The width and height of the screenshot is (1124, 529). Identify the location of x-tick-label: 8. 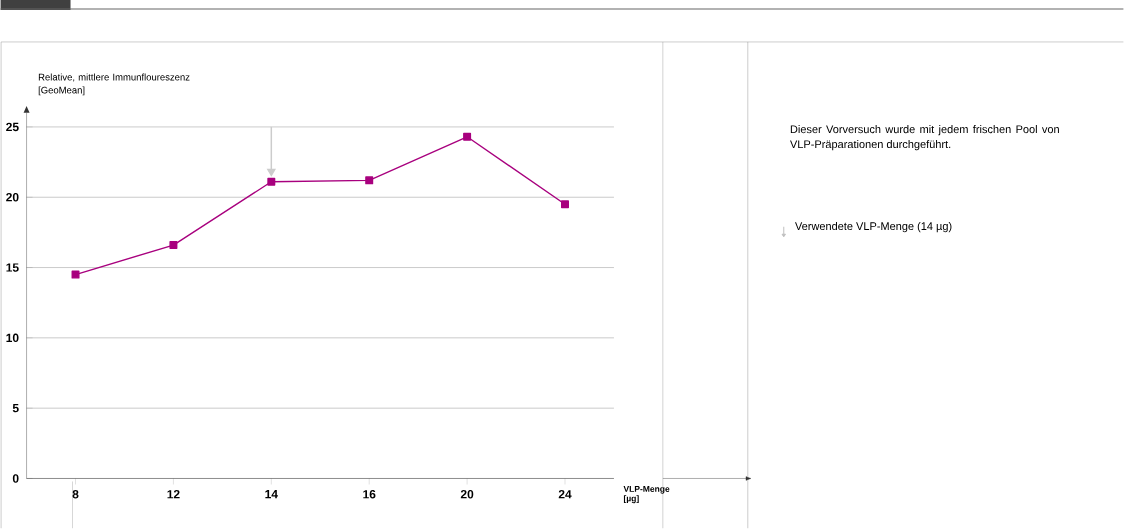
(75, 494).